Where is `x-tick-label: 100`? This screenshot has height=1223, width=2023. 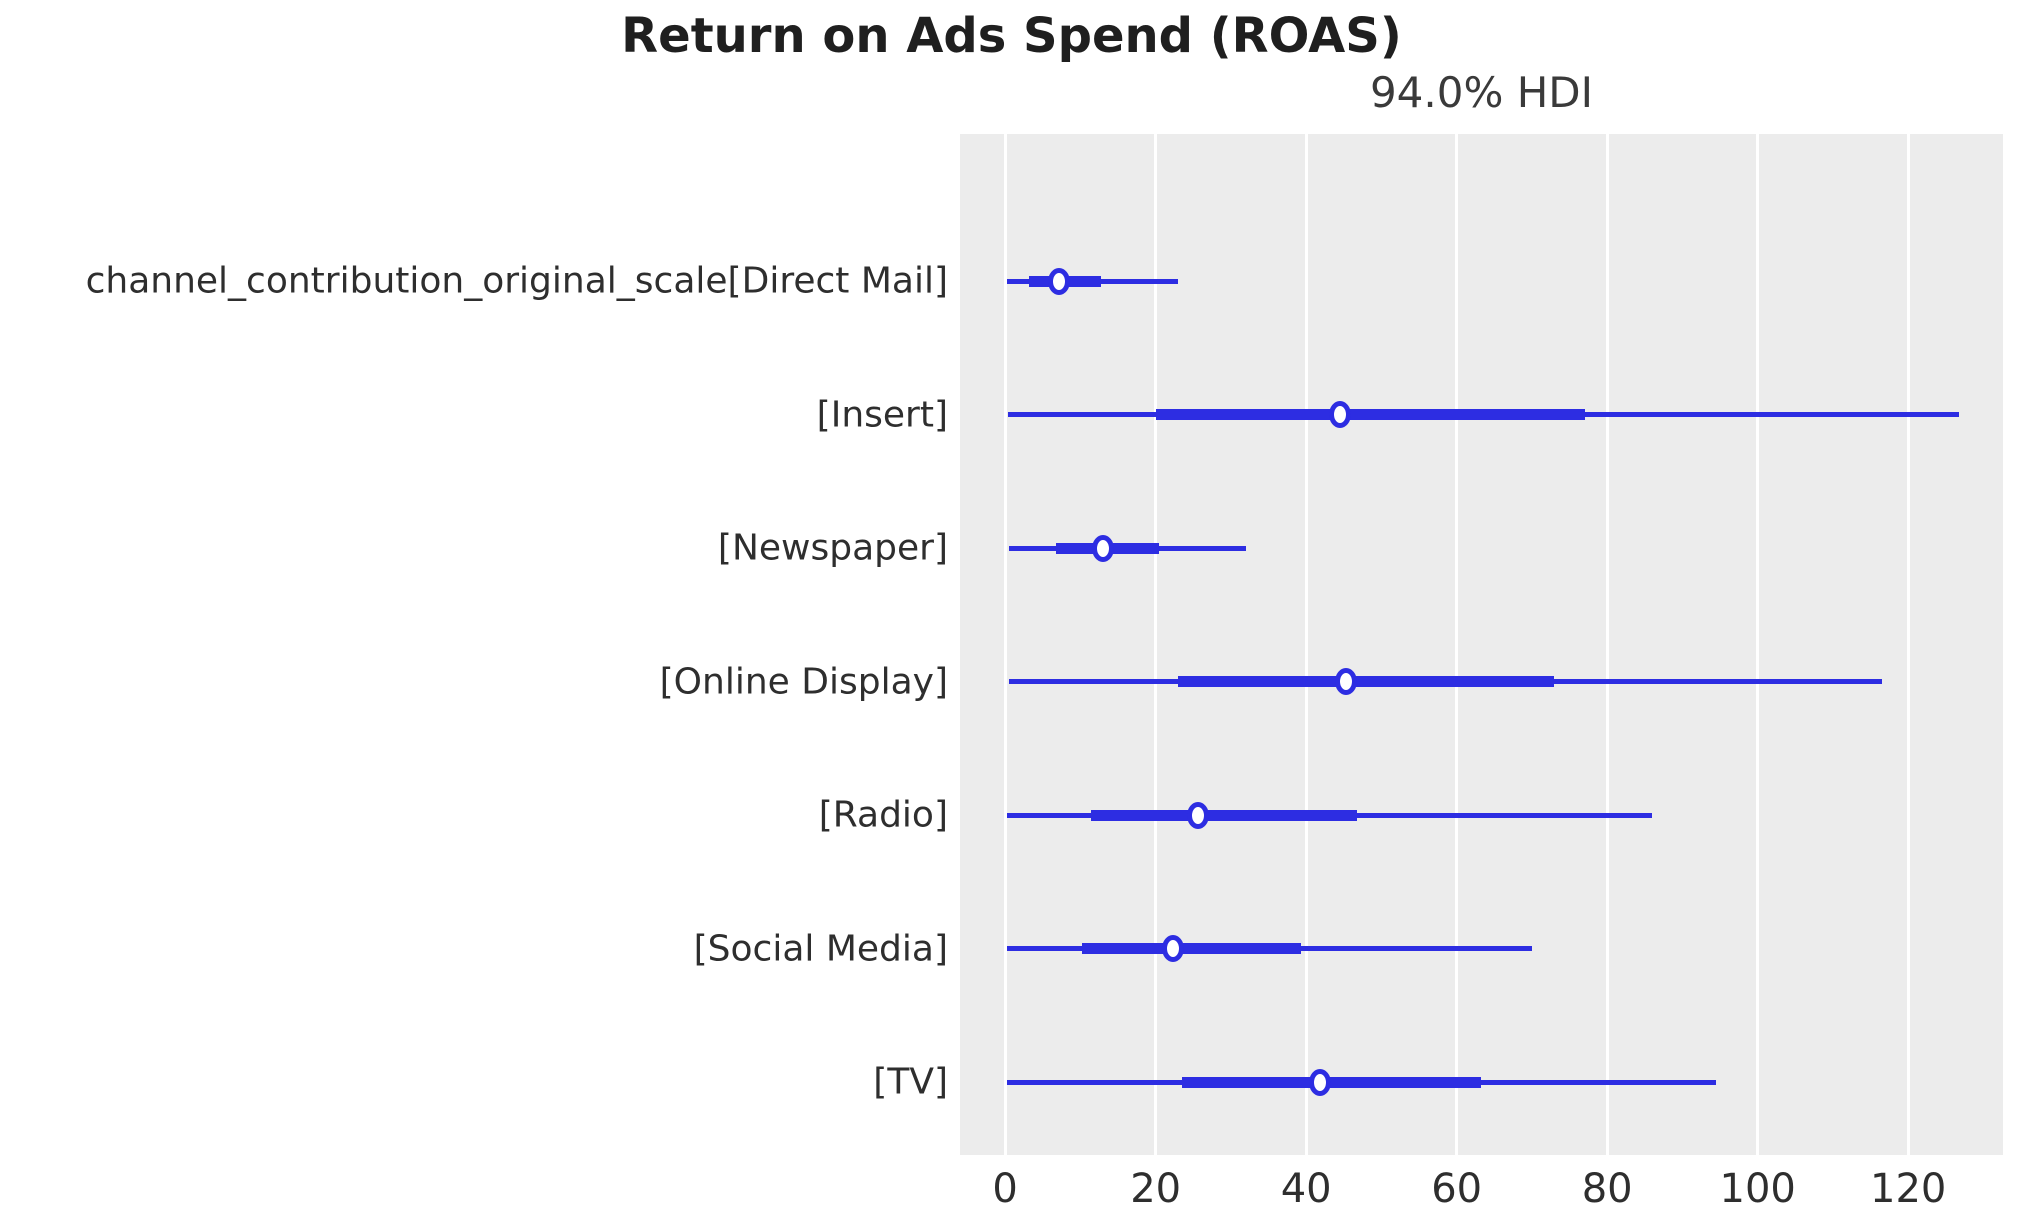 x-tick-label: 100 is located at coordinates (1757, 1189).